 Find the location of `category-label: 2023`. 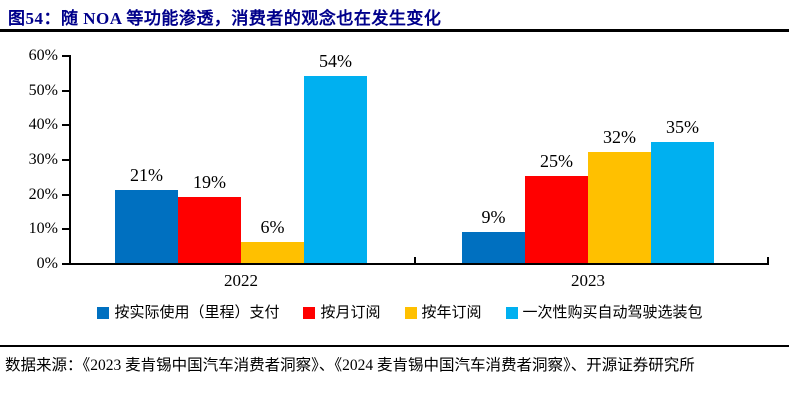

category-label: 2023 is located at coordinates (588, 280).